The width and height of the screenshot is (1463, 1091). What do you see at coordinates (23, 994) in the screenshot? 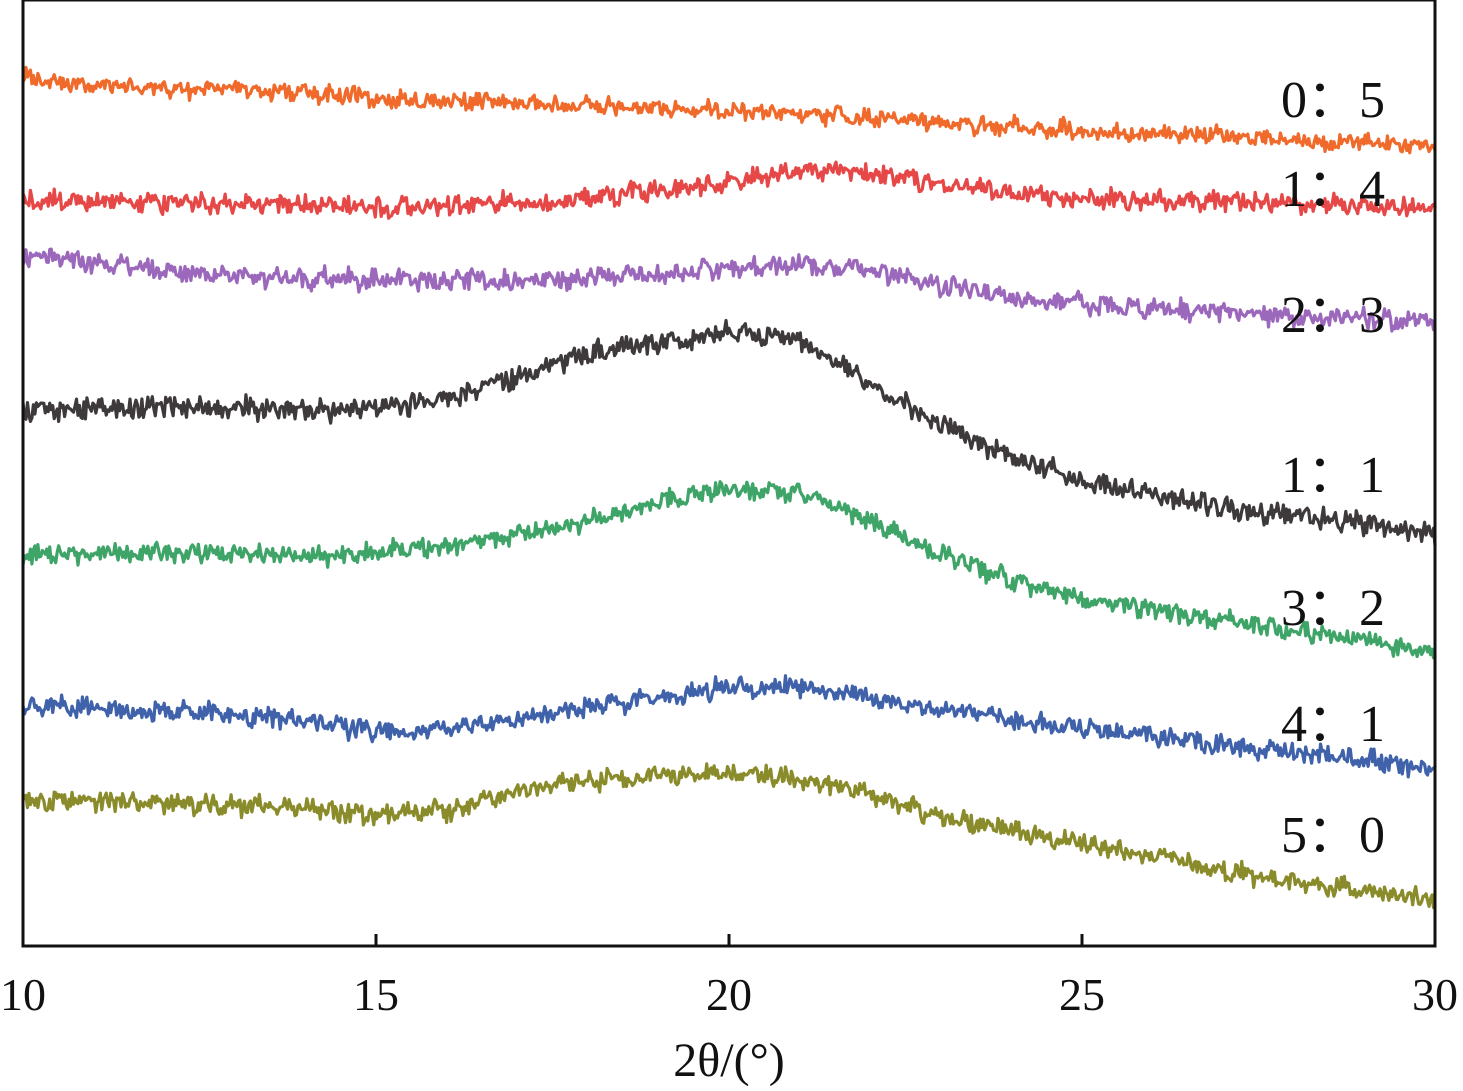
I see `x-tick-label-10: 10` at bounding box center [23, 994].